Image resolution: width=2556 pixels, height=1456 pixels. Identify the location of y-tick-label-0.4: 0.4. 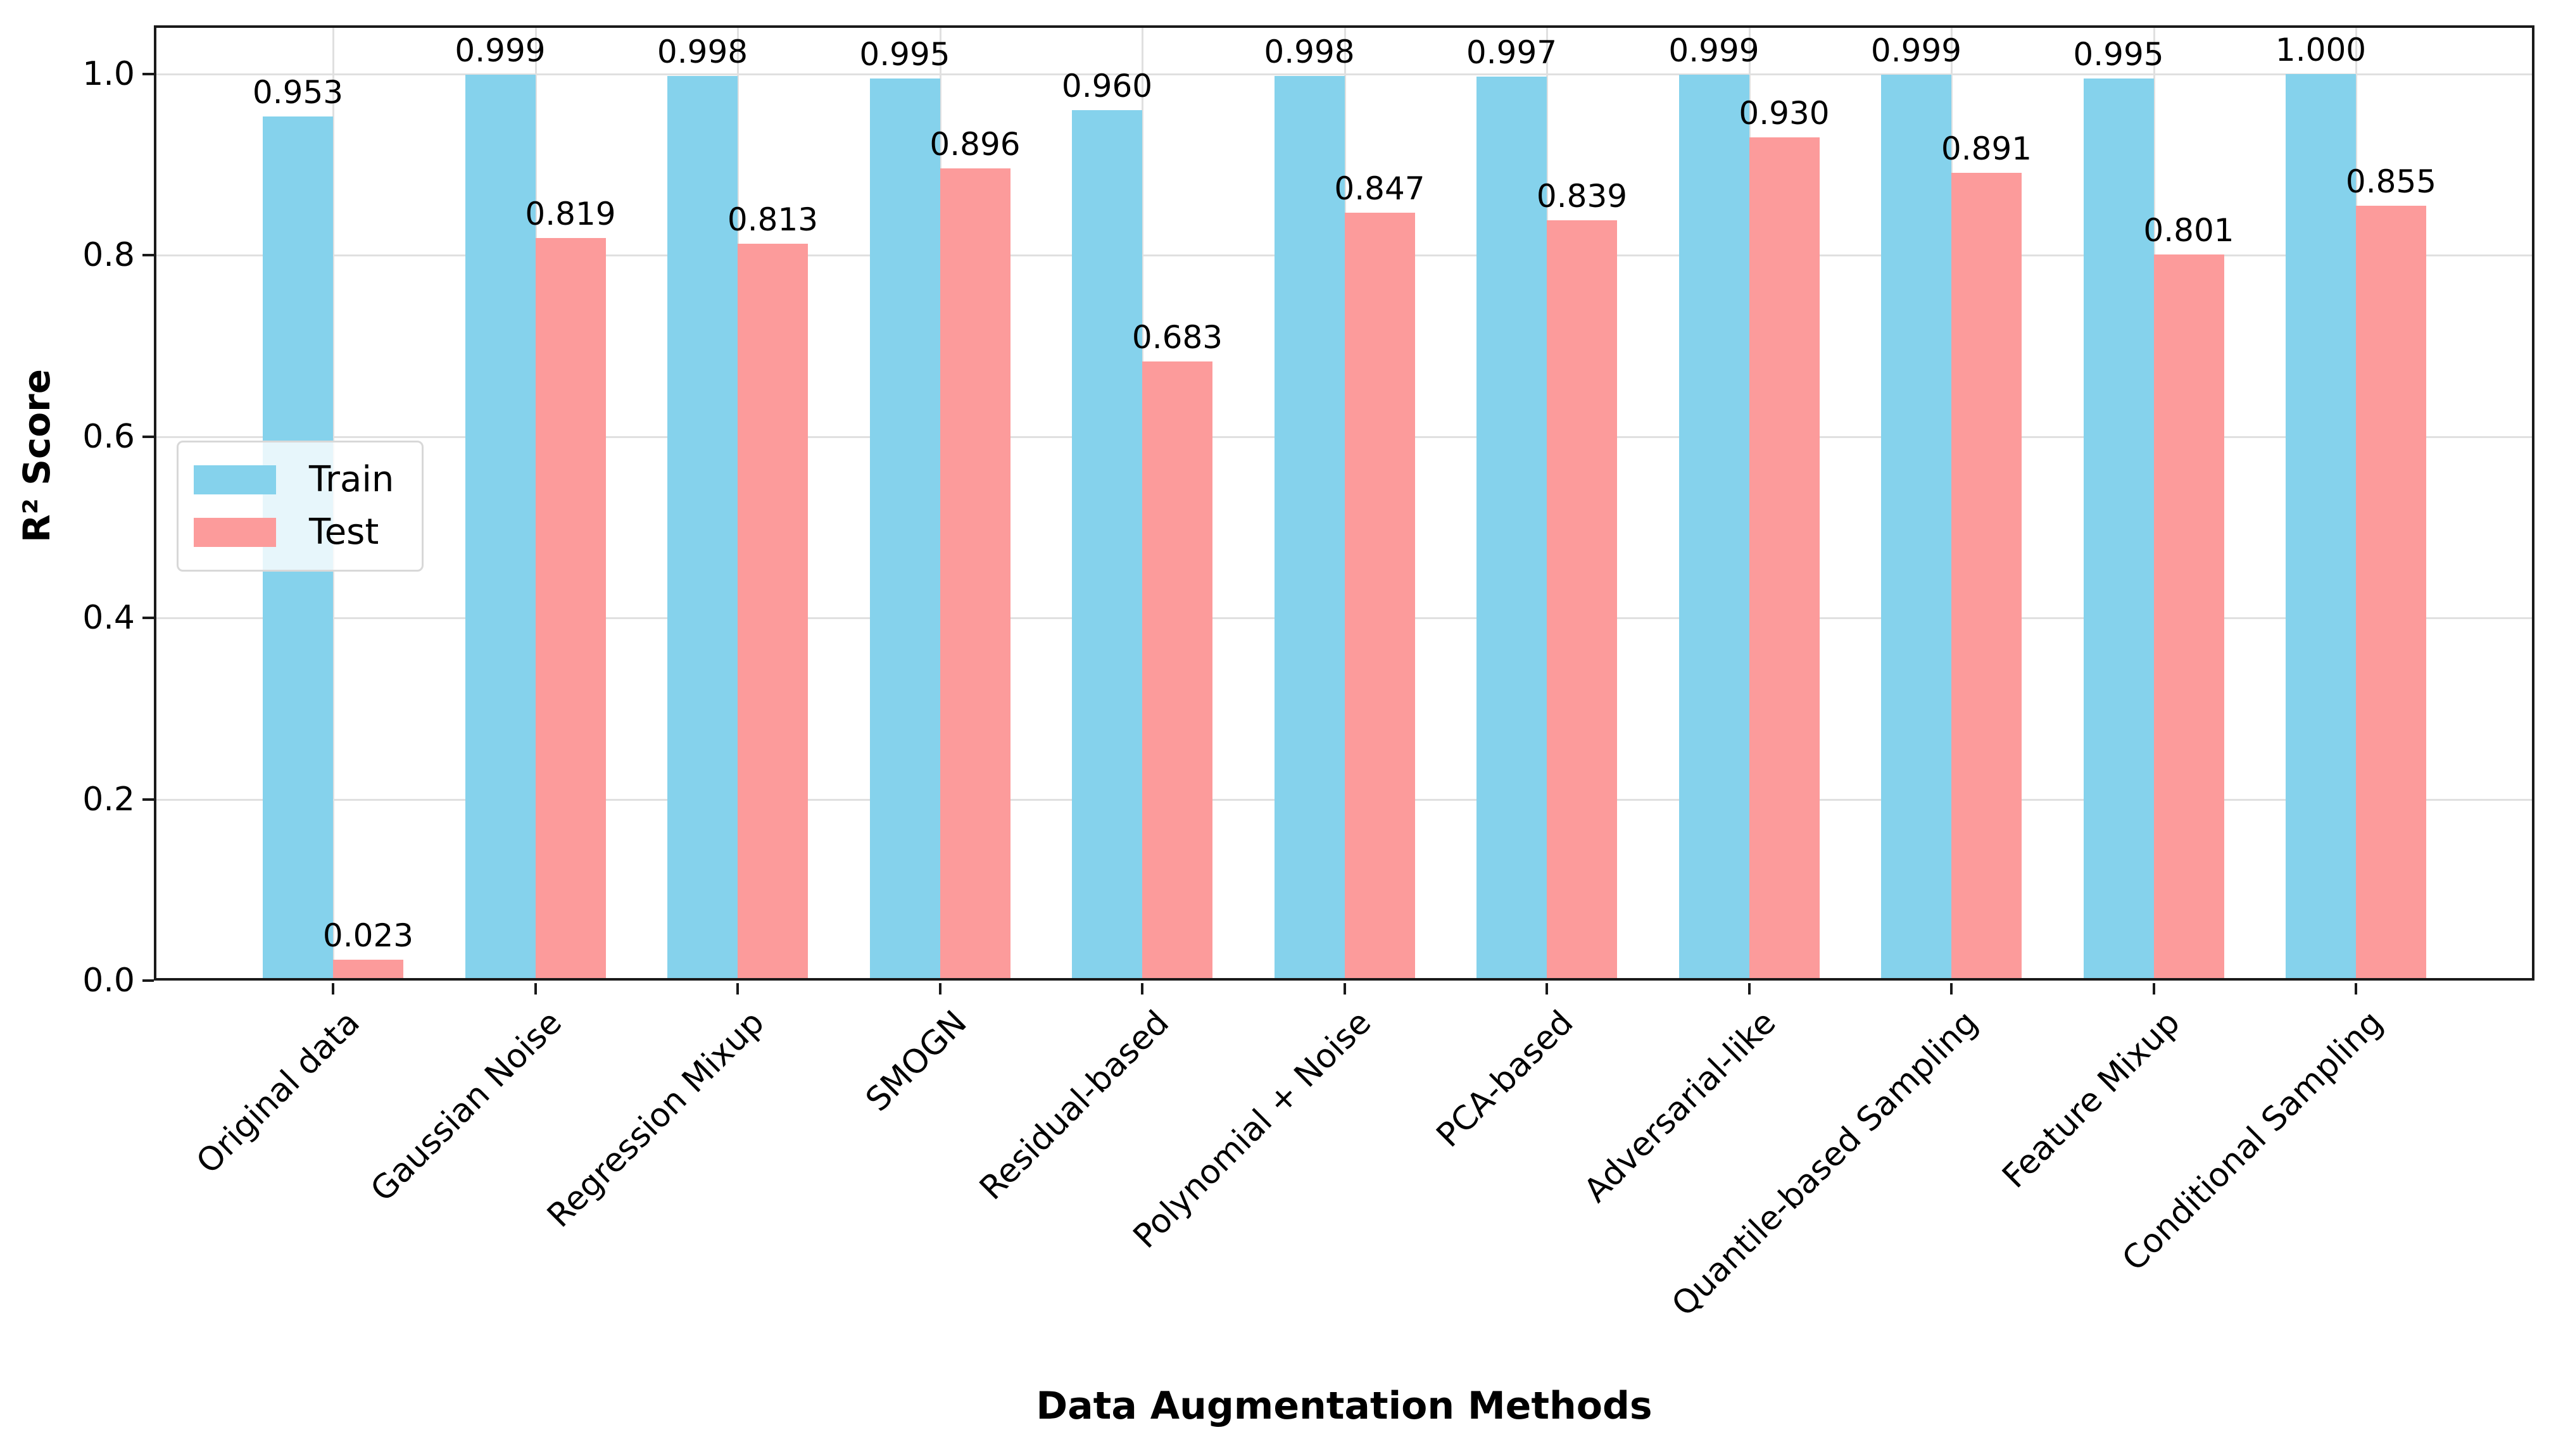
(108, 618).